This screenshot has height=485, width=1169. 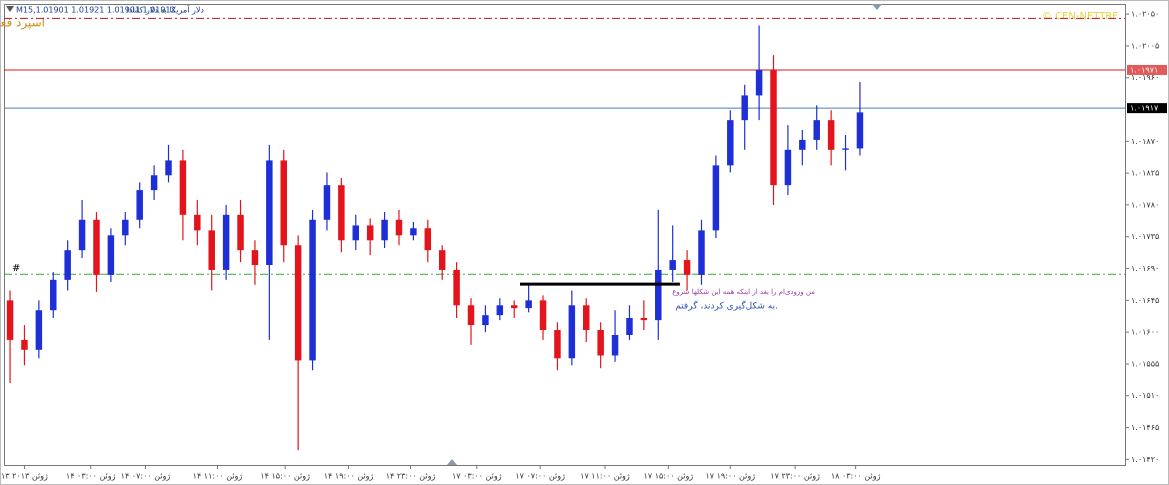 I want to click on y-tick-label: ۱.۰۱۹۶۰, so click(x=1145, y=77).